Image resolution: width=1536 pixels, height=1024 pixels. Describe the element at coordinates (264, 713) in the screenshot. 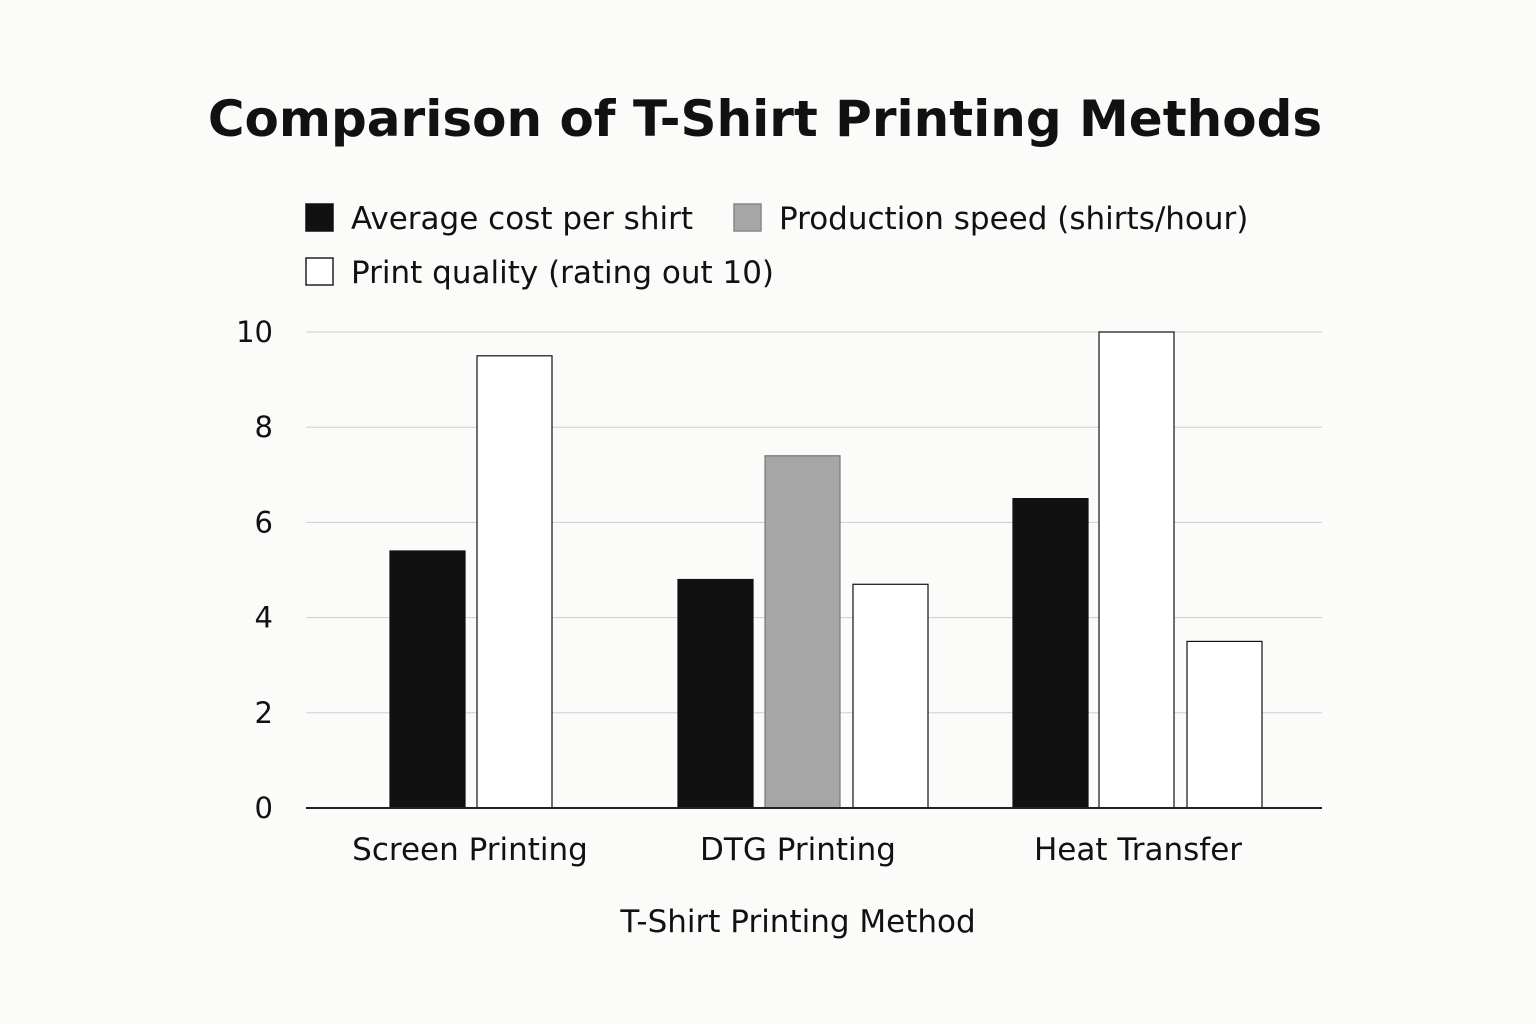

I see `y-tick-label-2: 2` at that location.